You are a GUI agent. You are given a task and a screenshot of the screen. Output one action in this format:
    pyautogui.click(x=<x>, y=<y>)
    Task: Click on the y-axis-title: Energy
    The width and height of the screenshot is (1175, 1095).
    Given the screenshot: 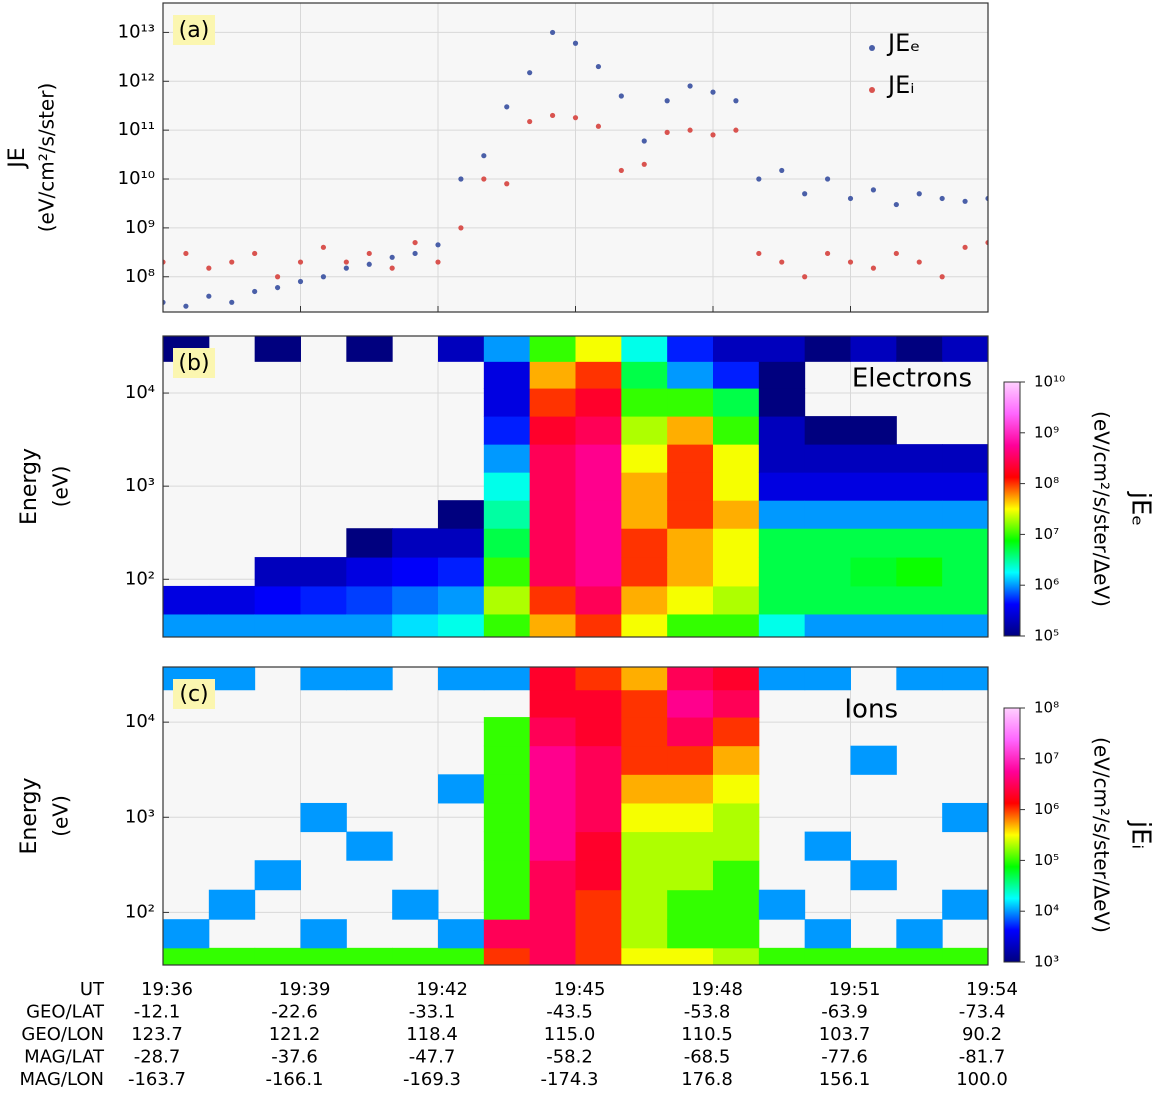 What is the action you would take?
    pyautogui.click(x=29, y=815)
    